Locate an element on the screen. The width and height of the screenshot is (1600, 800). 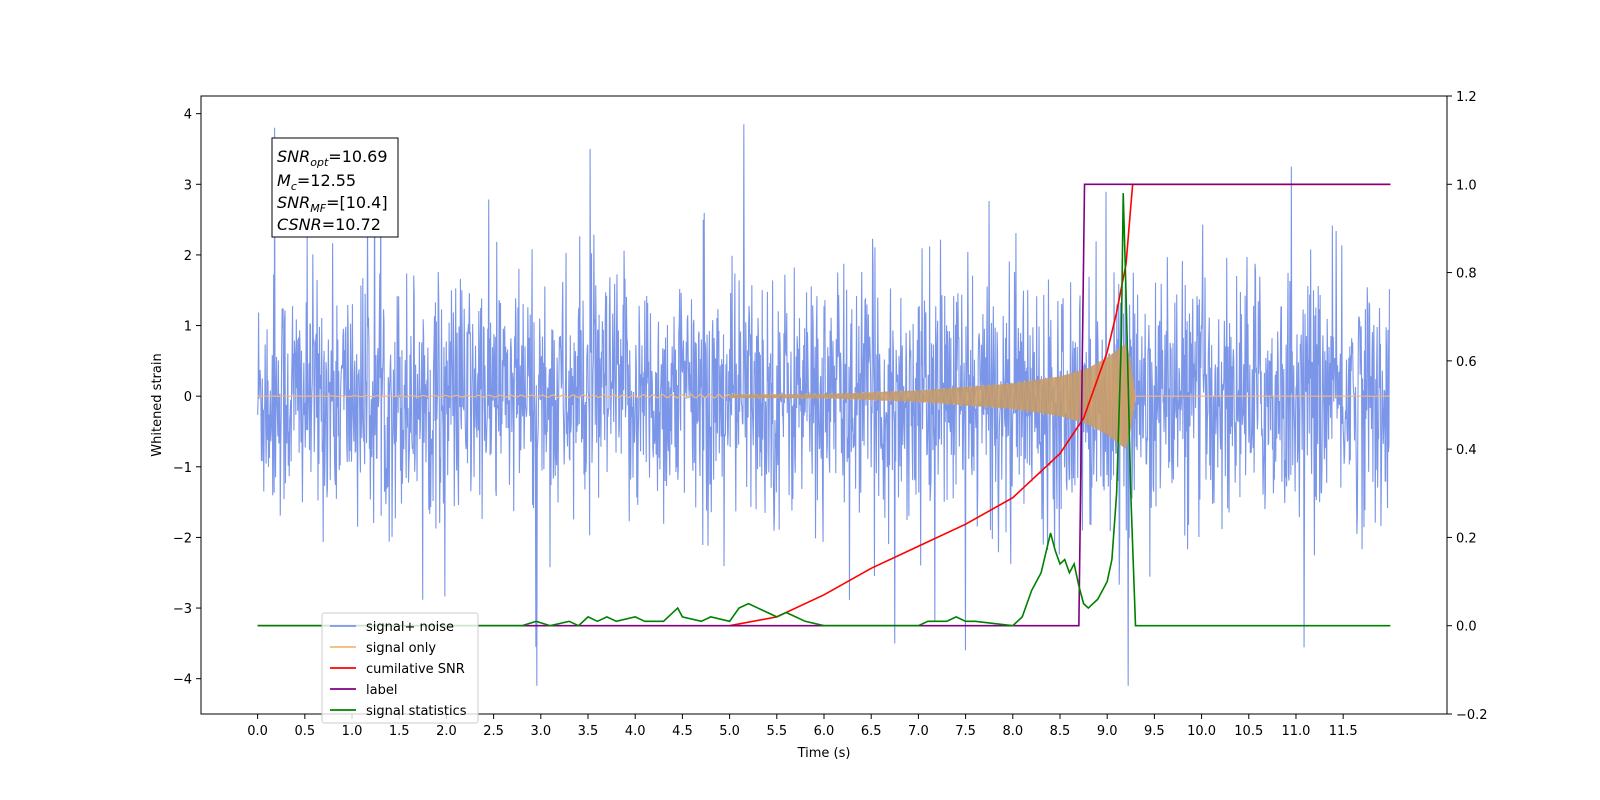
legend-label: signal only is located at coordinates (401, 648).